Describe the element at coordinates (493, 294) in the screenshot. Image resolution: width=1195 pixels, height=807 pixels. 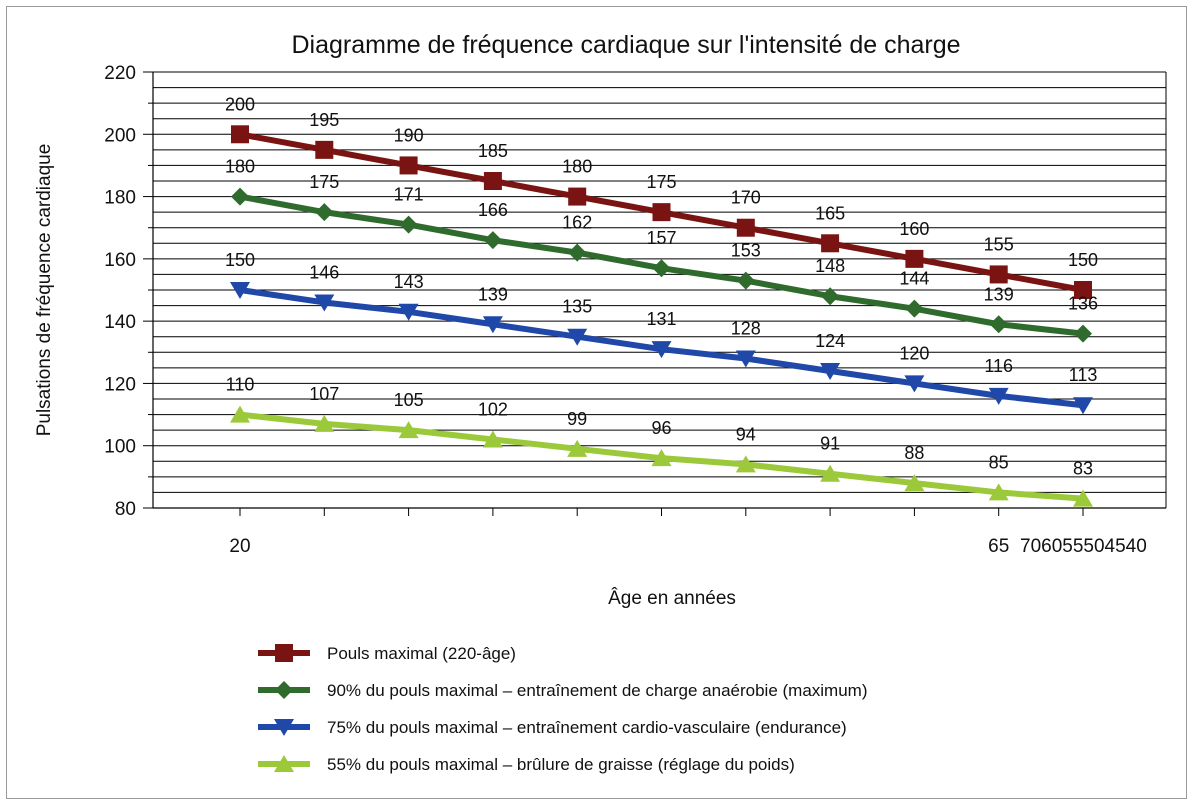
I see `data-label: 139` at that location.